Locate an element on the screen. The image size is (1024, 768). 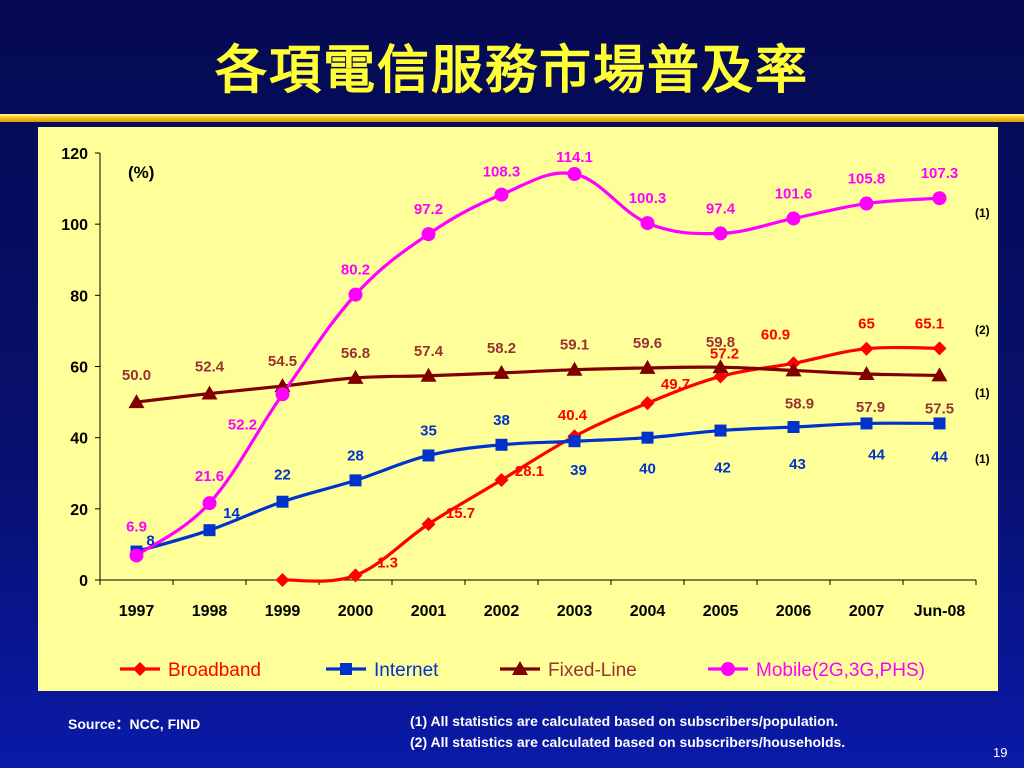
data-label-2-7: 59.6 is located at coordinates (647, 343).